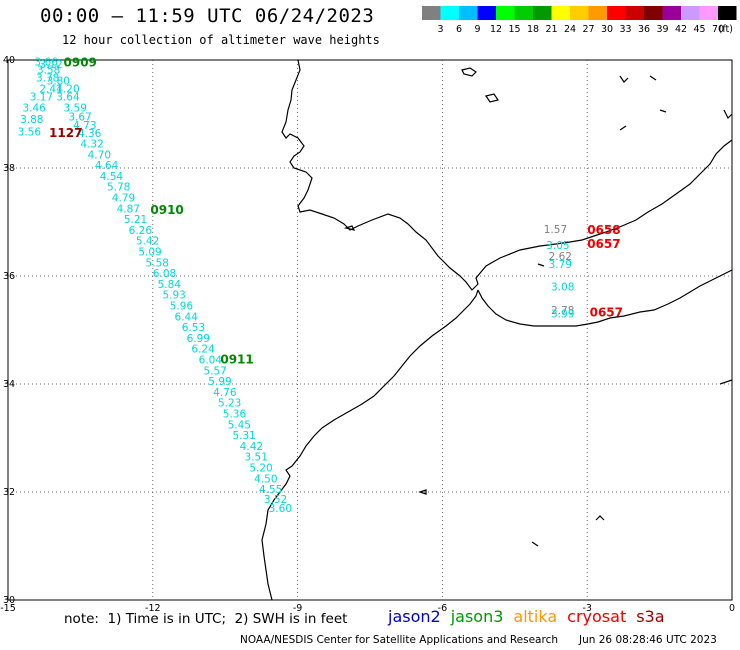  I want to click on wave-height-label: 3.99, so click(562, 315).